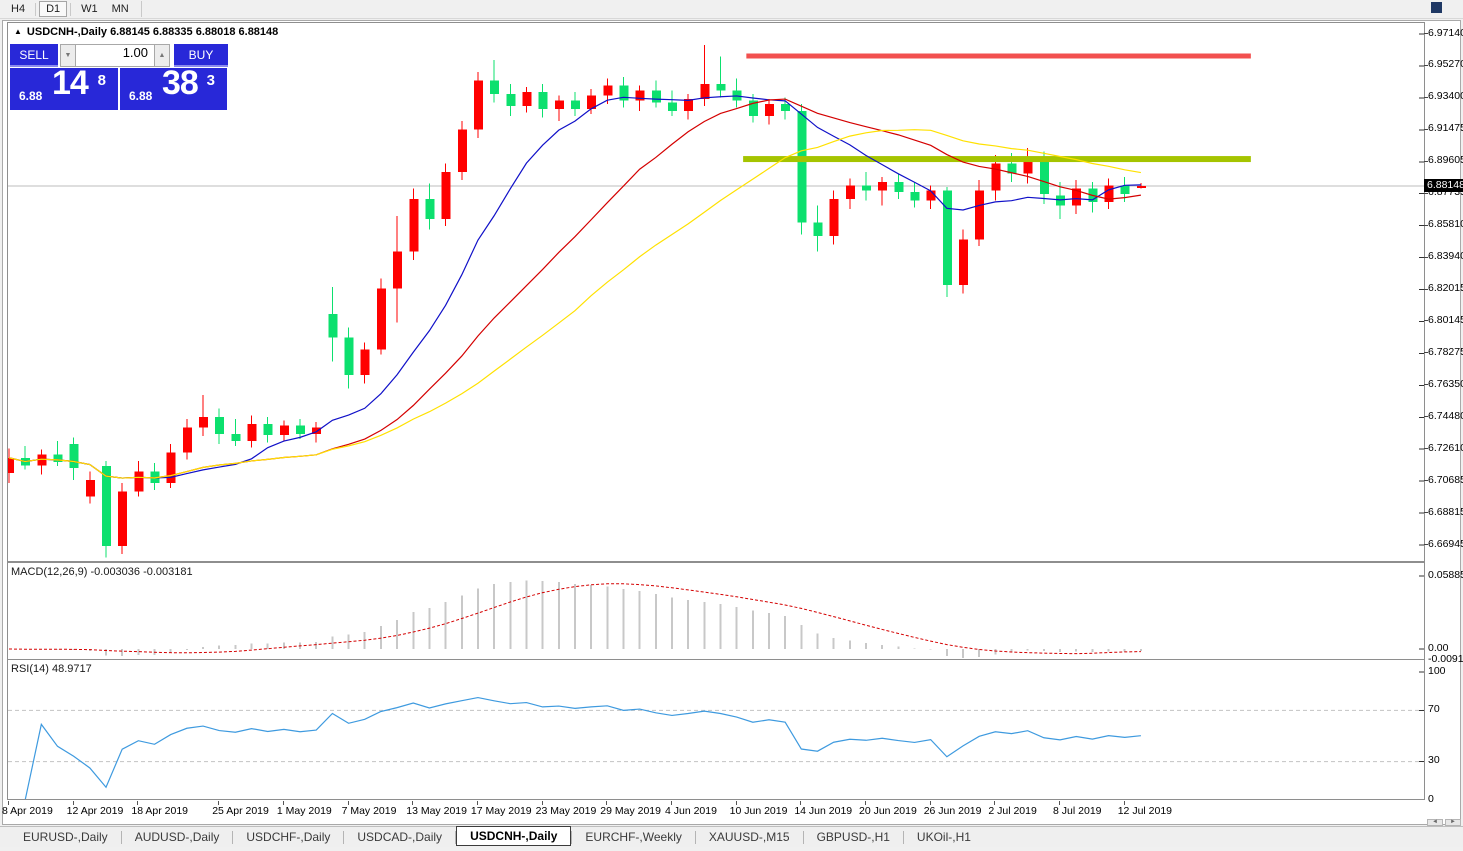 The height and width of the screenshot is (851, 1463). I want to click on sell-quote-box: 6.88 14 8, so click(64, 87).